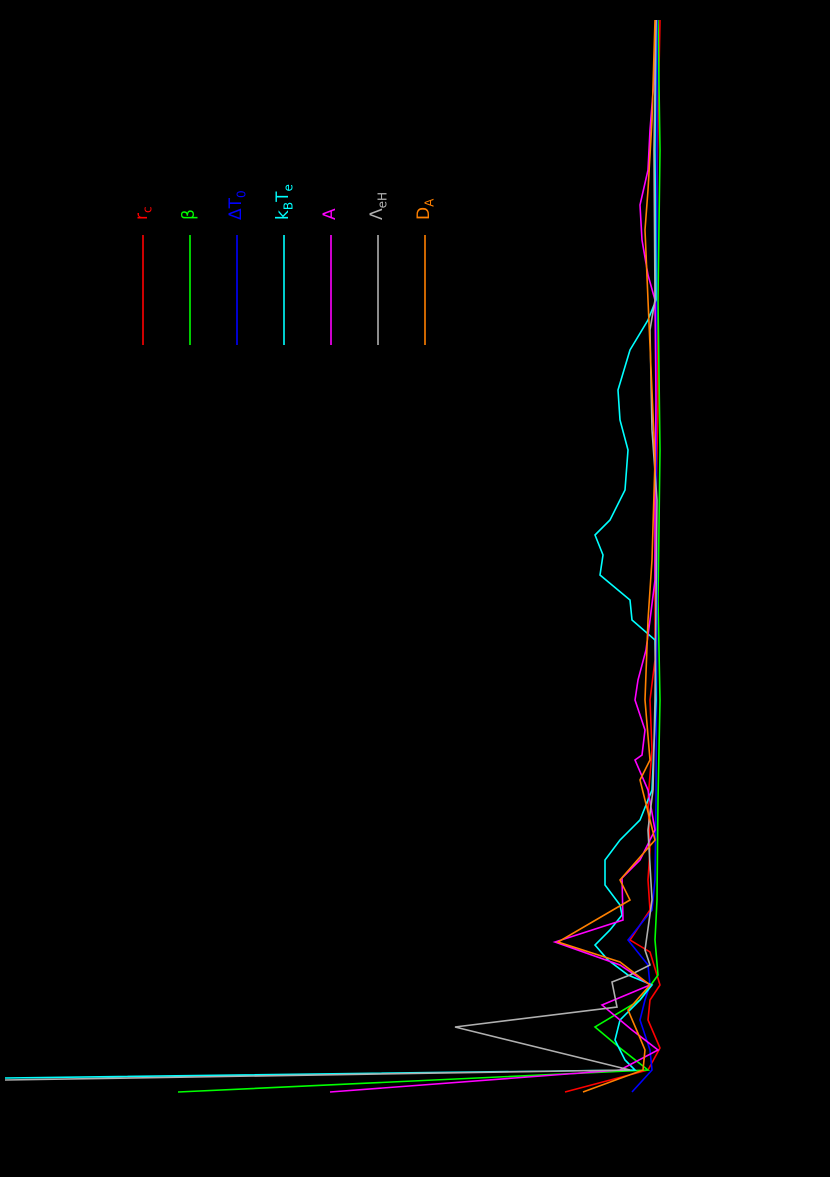  I want to click on series-line-r-c, so click(612, 556).